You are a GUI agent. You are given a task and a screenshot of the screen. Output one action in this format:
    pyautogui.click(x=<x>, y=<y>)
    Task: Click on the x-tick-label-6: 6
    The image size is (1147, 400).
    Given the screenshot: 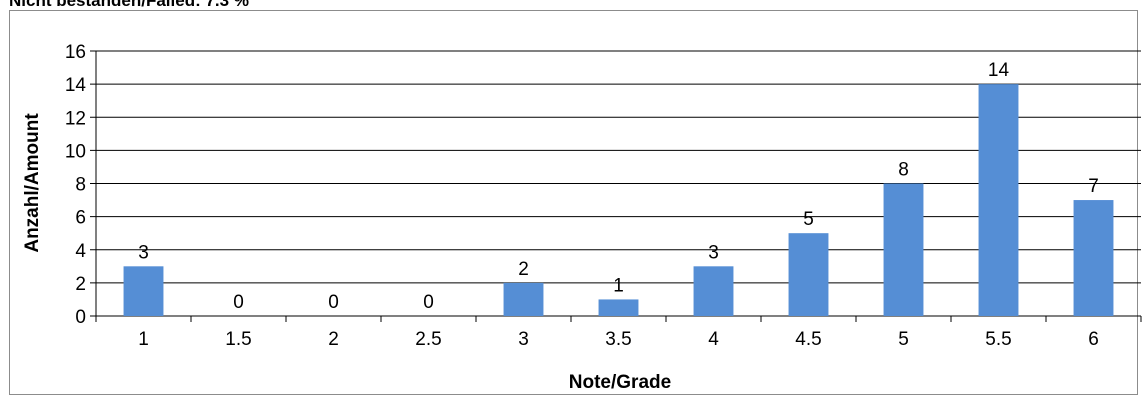 What is the action you would take?
    pyautogui.click(x=1093, y=339)
    